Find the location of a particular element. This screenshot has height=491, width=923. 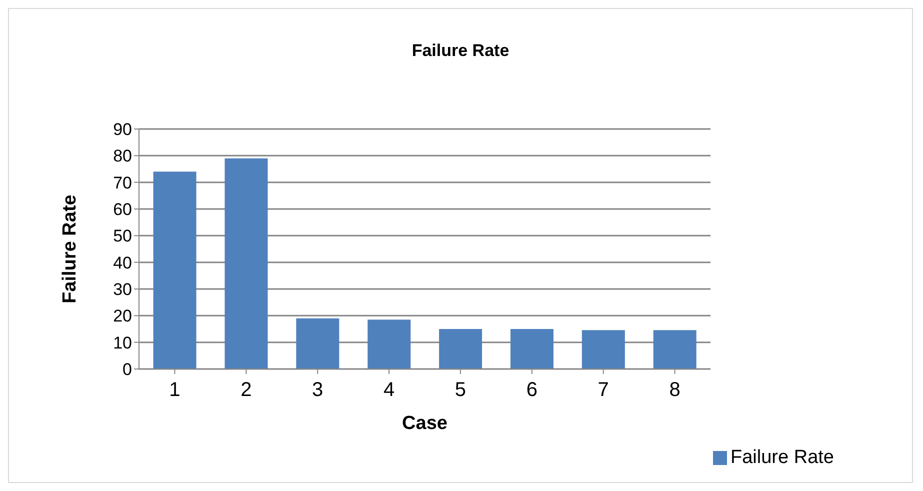

y-tick-label: 70 is located at coordinates (122, 182).